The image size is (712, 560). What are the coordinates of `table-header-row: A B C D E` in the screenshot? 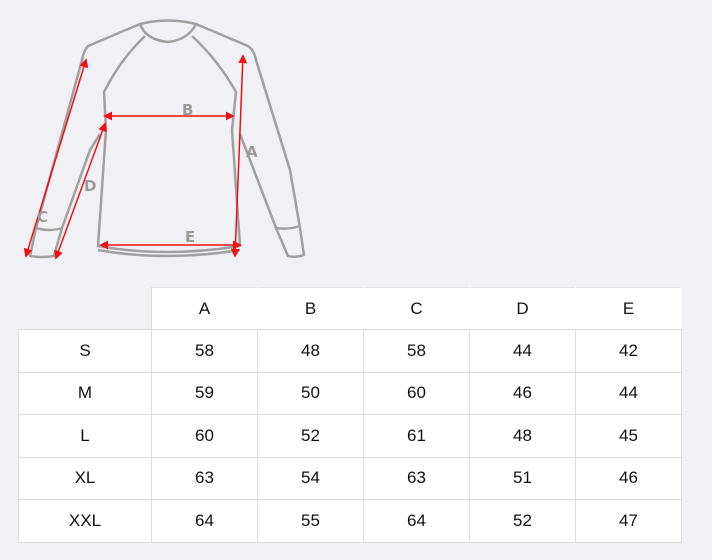 It's located at (350, 308).